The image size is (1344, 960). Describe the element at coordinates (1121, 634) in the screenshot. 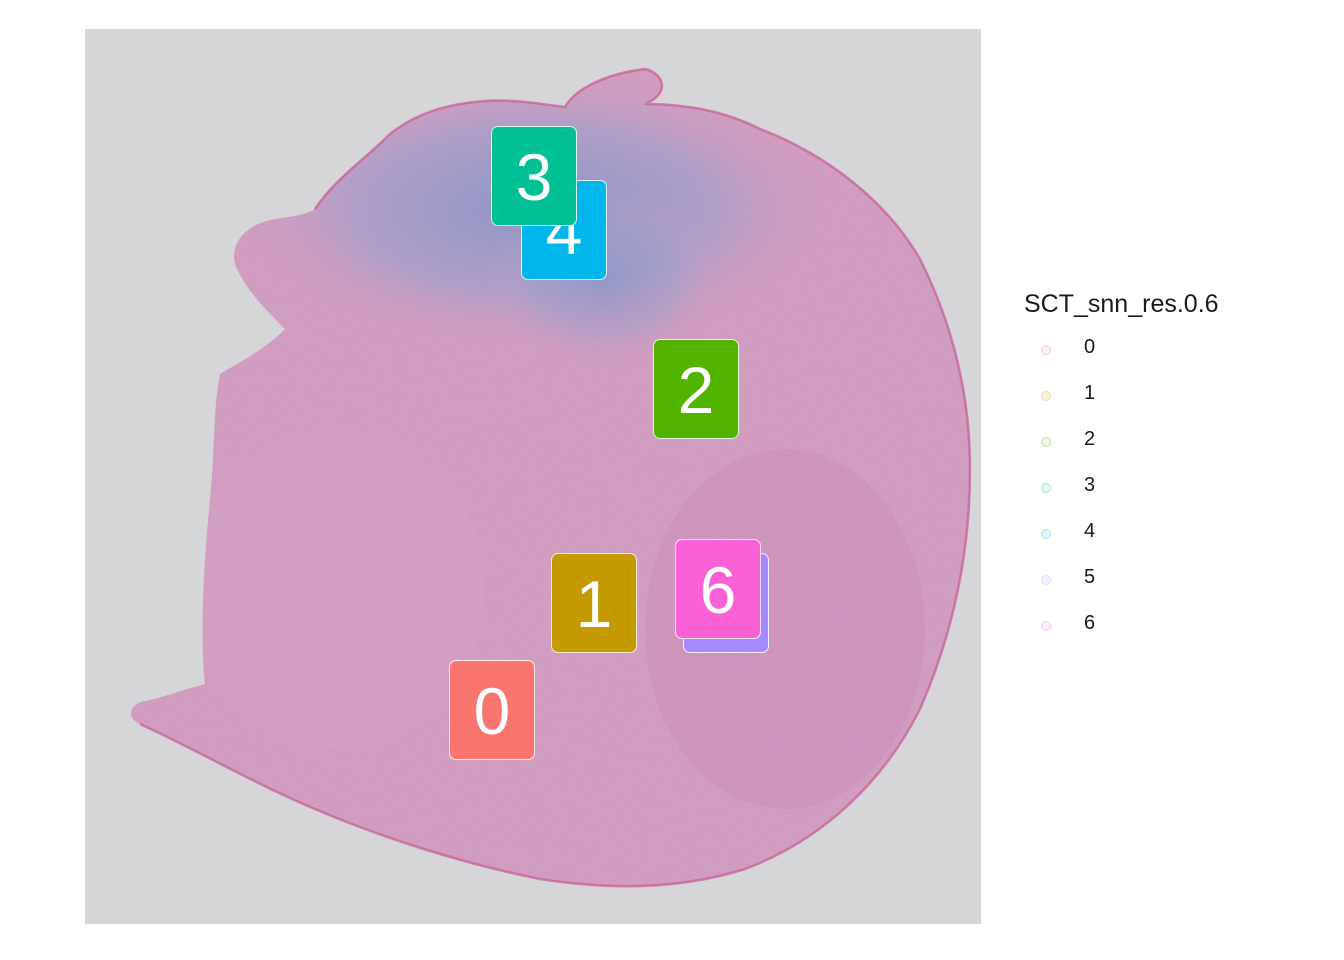

I see `legend-item-6: 6` at that location.